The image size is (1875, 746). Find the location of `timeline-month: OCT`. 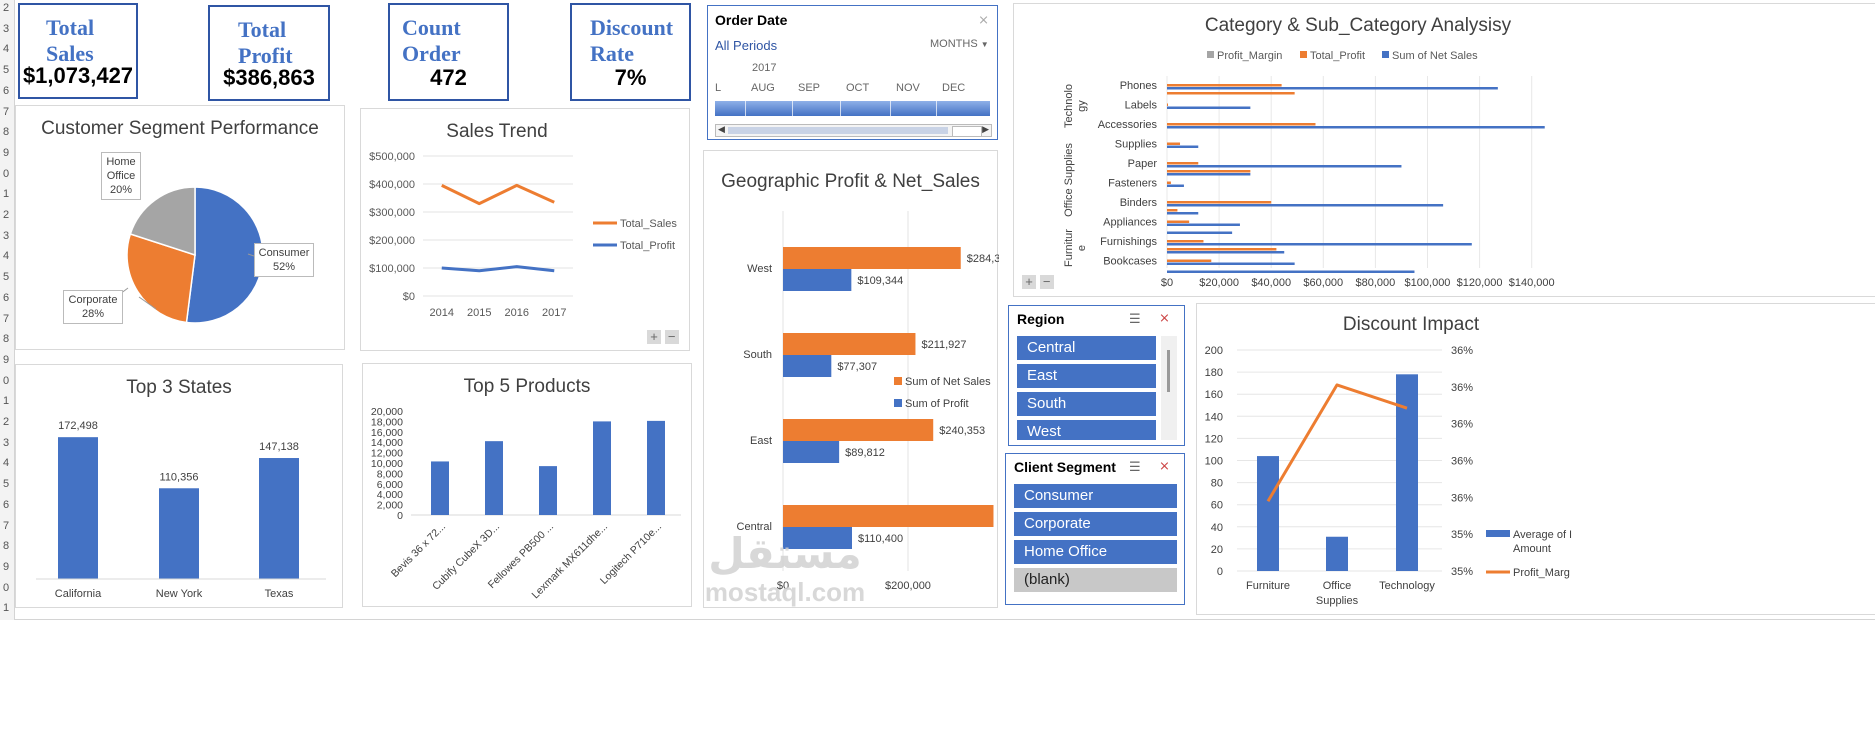

timeline-month: OCT is located at coordinates (858, 88).